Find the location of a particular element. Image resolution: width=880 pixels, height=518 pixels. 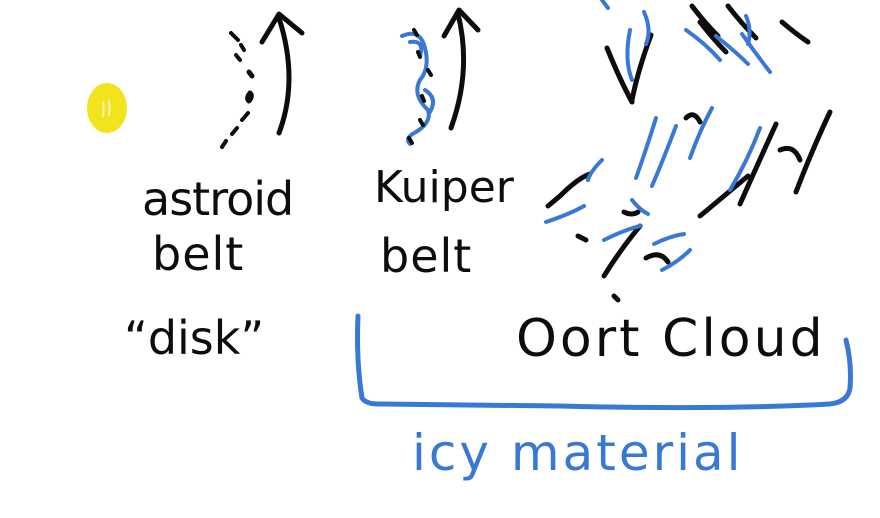

kuiper-belt-sketch is located at coordinates (440, 76).